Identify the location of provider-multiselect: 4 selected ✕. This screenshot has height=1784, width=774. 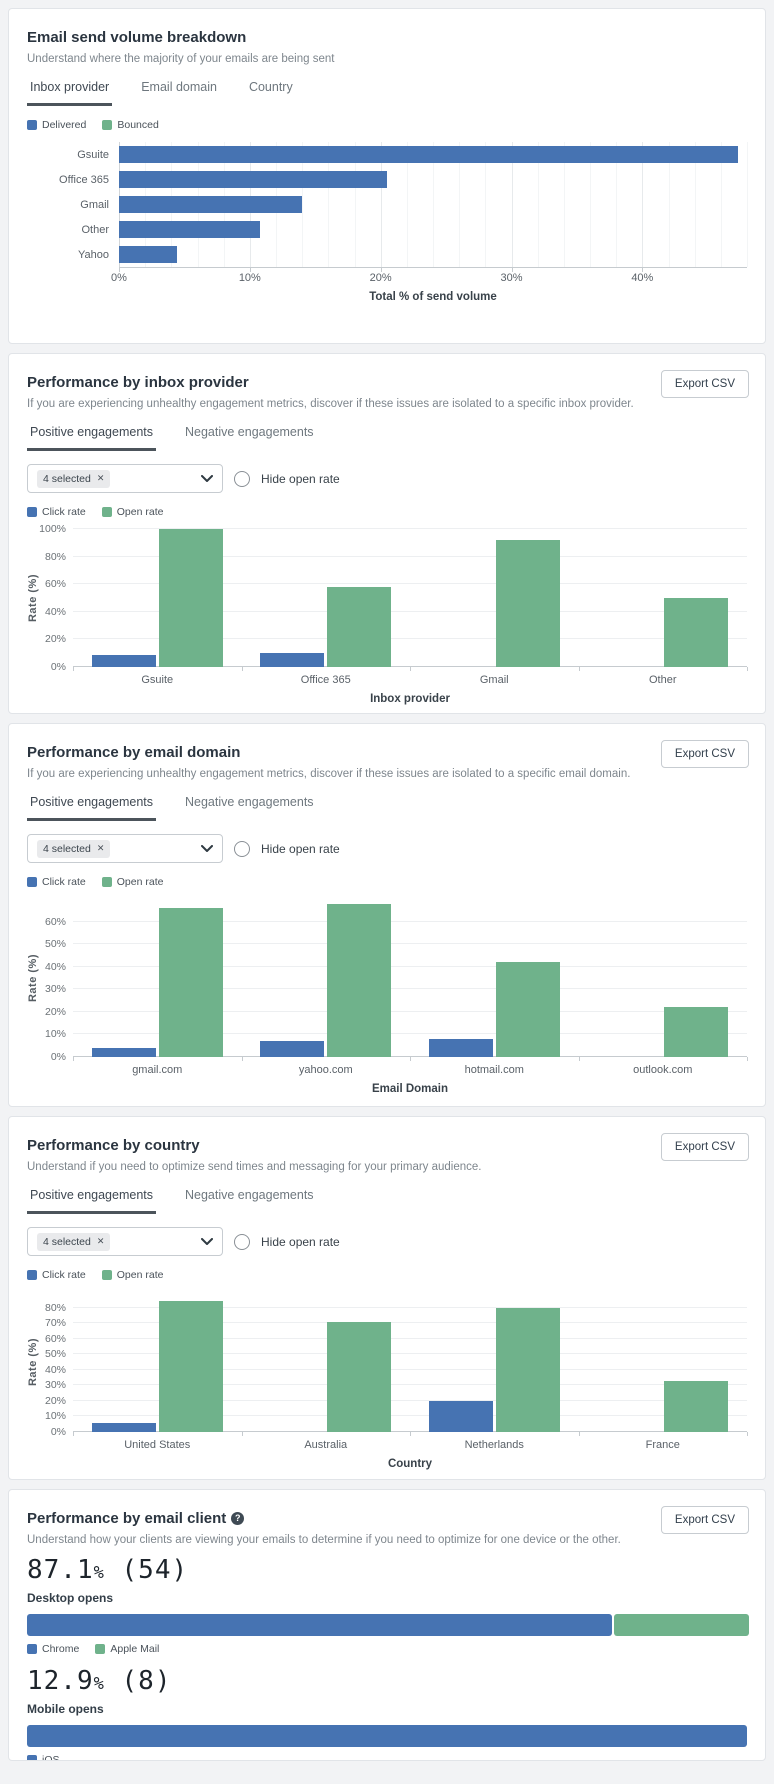
(125, 478).